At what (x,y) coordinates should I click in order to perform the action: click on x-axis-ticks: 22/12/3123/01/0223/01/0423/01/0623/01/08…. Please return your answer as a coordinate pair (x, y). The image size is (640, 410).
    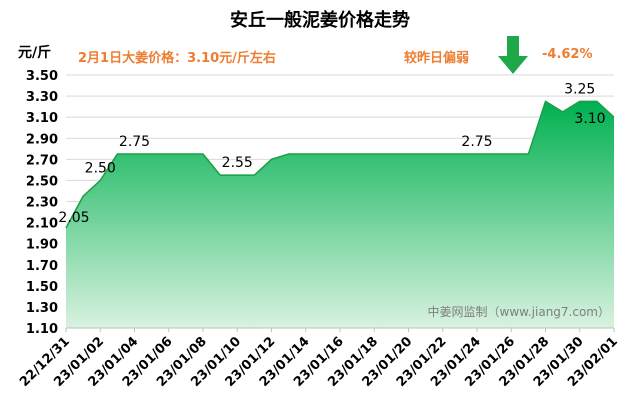
    Looking at the image, I should click on (319, 359).